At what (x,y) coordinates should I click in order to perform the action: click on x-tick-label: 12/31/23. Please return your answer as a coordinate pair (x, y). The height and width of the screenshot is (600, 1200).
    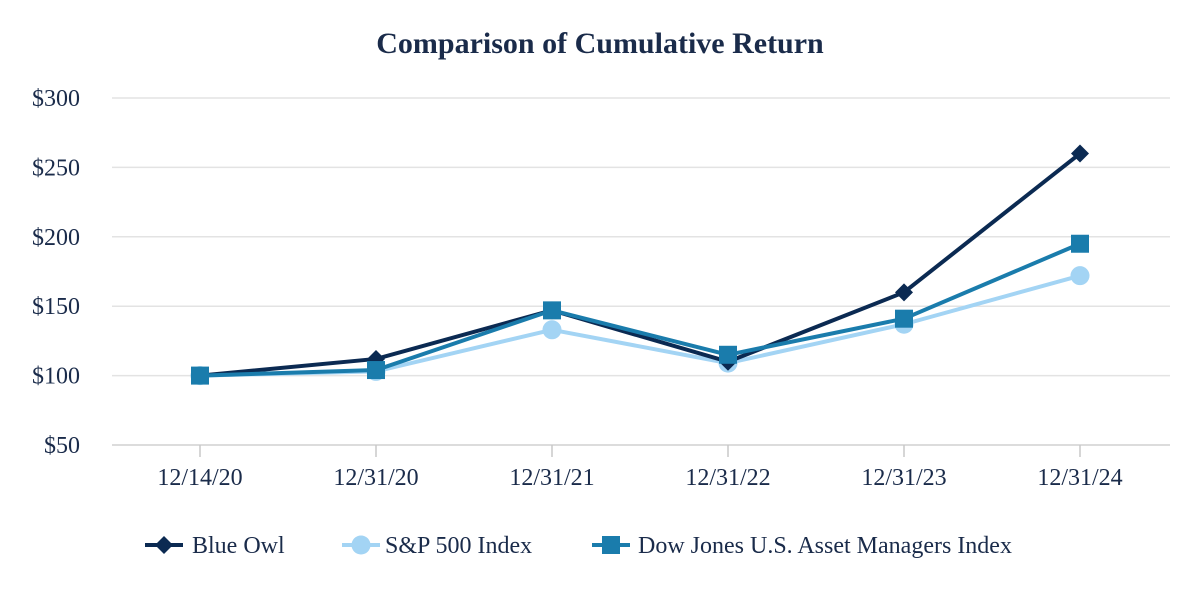
    Looking at the image, I should click on (903, 478).